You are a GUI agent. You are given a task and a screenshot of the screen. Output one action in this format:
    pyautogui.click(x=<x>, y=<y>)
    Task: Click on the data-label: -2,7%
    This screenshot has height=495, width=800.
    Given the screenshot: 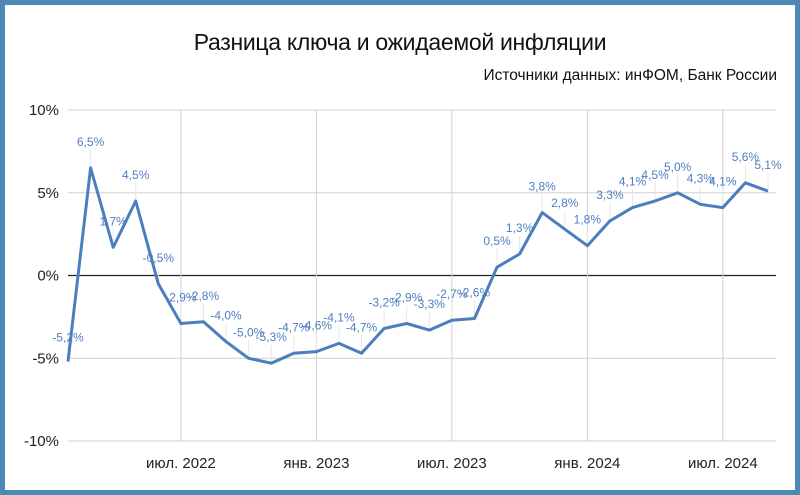 What is the action you would take?
    pyautogui.click(x=452, y=294)
    